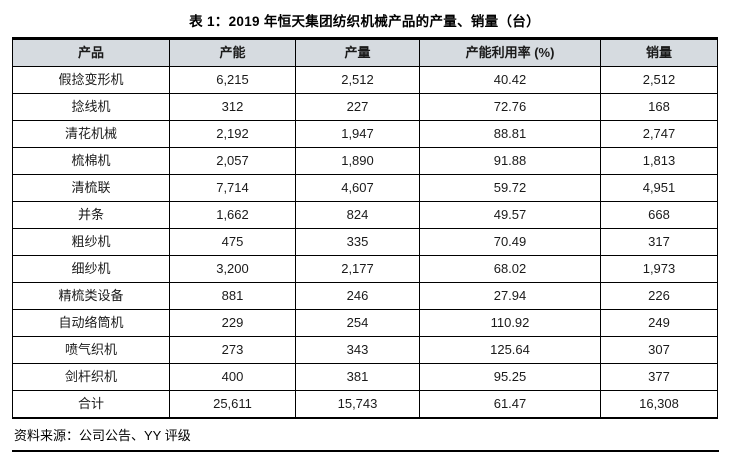 The width and height of the screenshot is (729, 453). I want to click on table-row: 捻线机 312 227 72.76 168, so click(365, 107).